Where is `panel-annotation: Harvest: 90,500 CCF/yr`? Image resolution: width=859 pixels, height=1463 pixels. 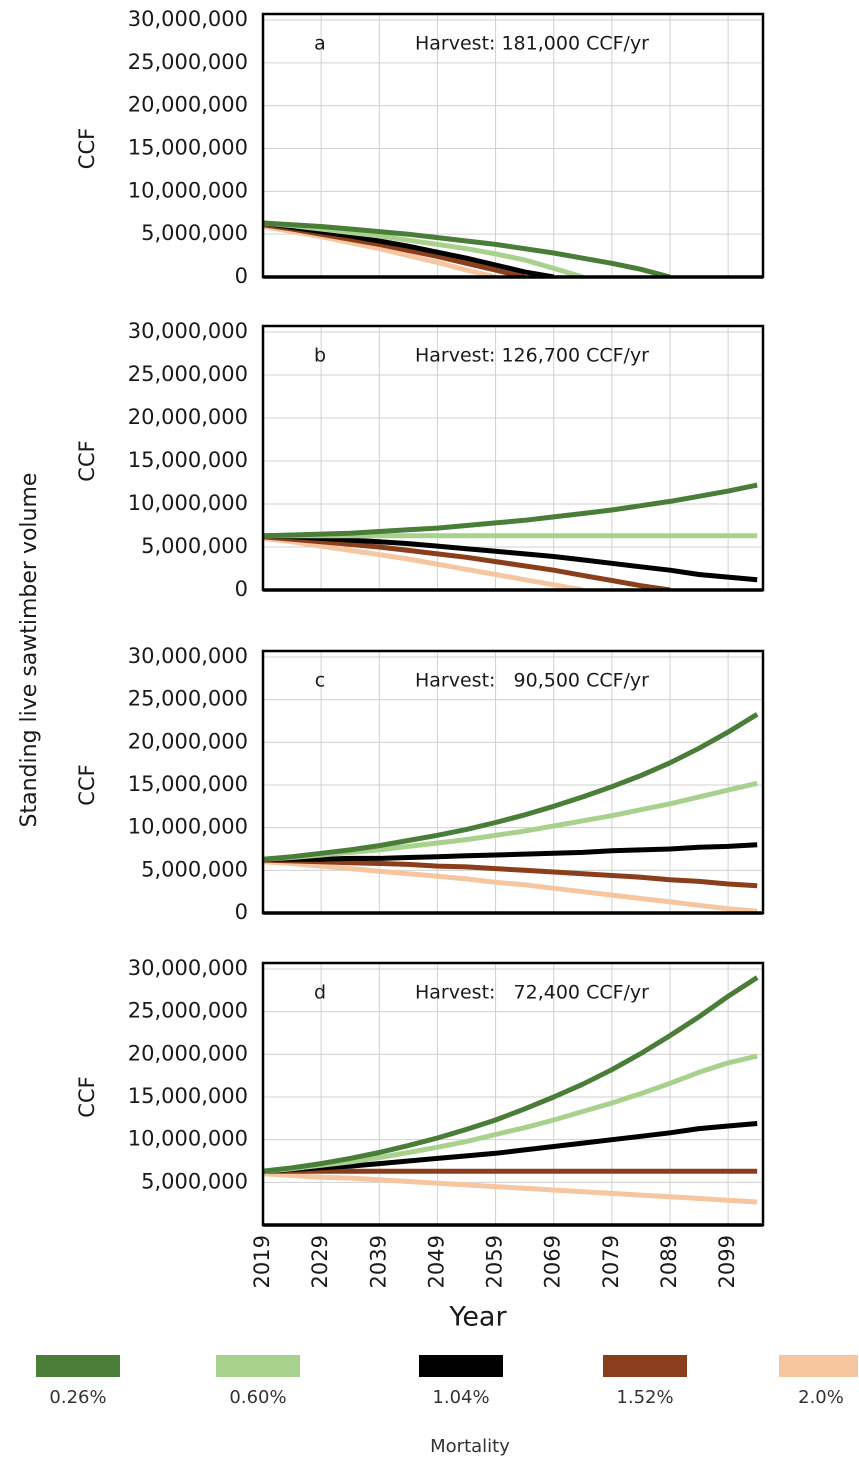 panel-annotation: Harvest: 90,500 CCF/yr is located at coordinates (532, 681).